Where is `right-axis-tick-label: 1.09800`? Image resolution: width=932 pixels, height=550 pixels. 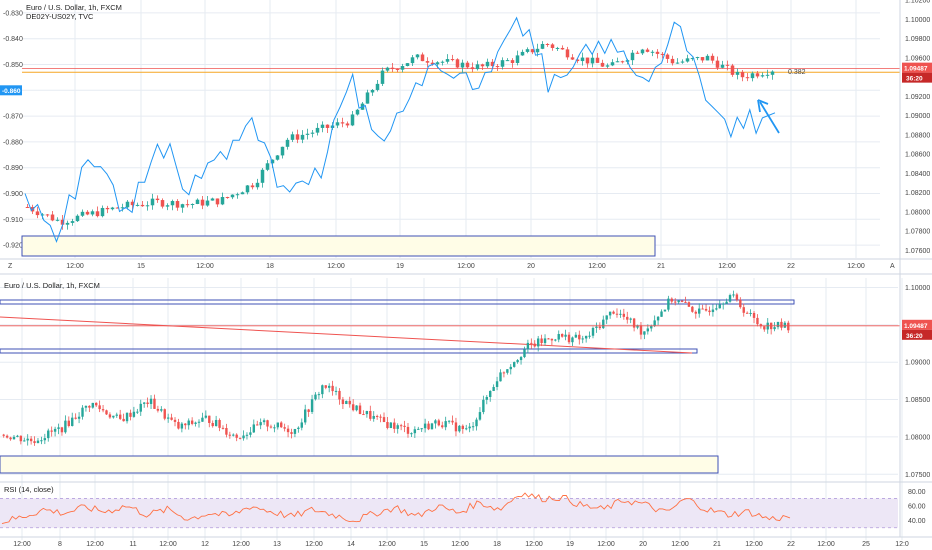
right-axis-tick-label: 1.09800 is located at coordinates (917, 39).